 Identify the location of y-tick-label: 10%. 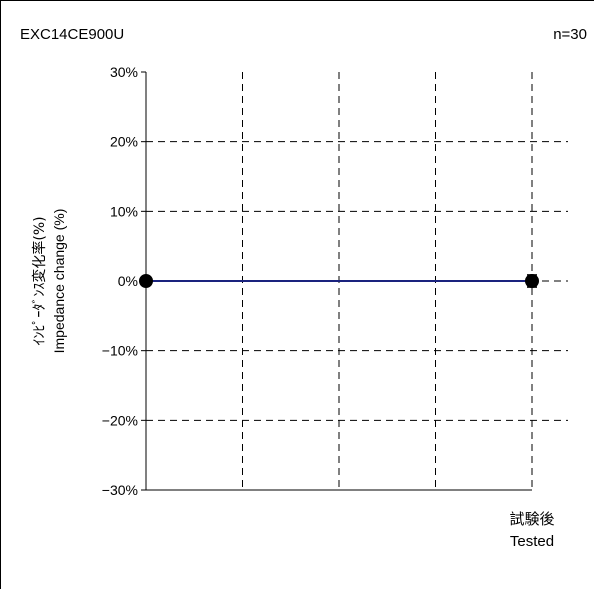
(124, 211).